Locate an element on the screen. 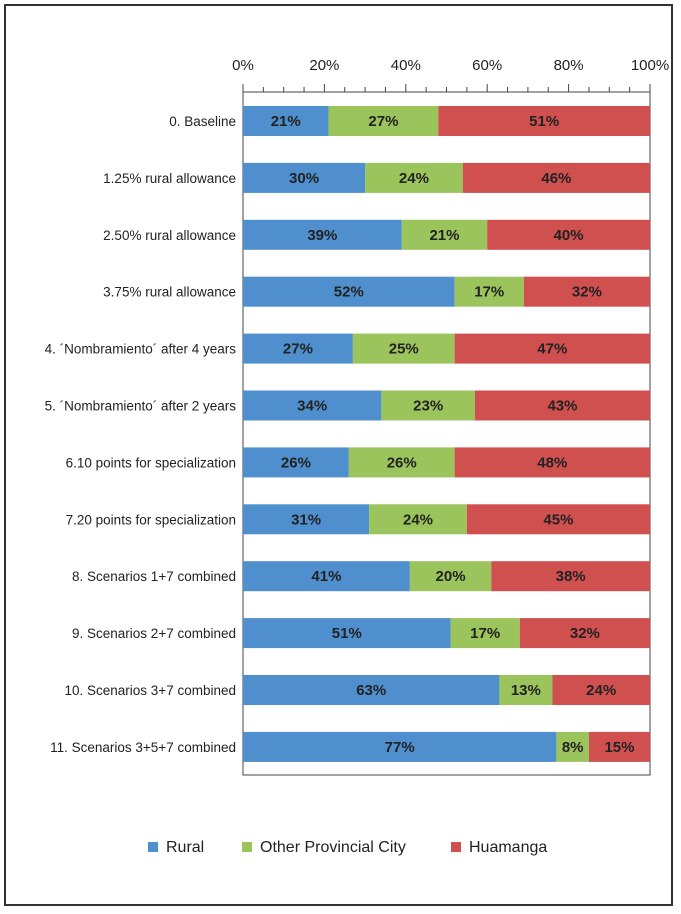  data-label: 23% is located at coordinates (428, 406).